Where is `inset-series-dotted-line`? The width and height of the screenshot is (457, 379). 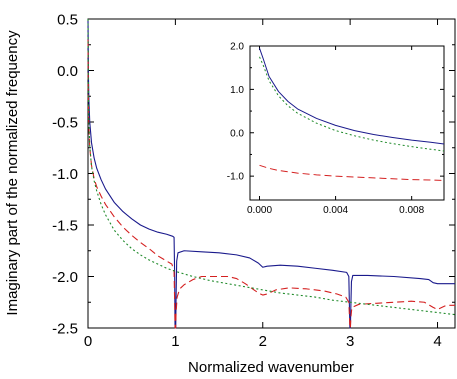 inset-series-dotted-line is located at coordinates (352, 104).